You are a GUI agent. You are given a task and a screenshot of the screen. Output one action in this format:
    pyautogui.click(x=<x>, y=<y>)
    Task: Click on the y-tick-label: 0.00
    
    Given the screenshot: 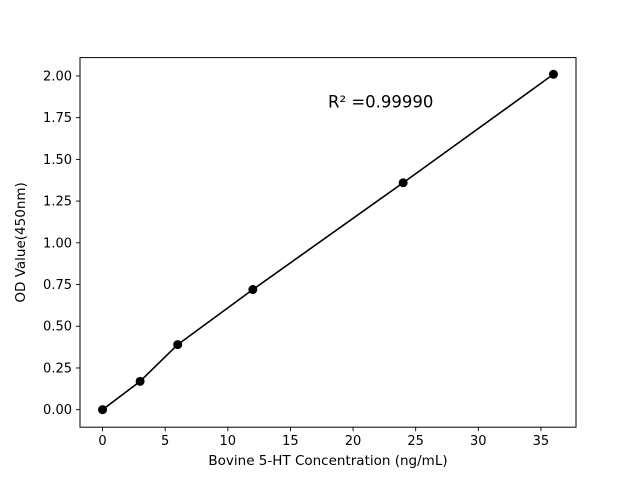 What is the action you would take?
    pyautogui.click(x=57, y=410)
    